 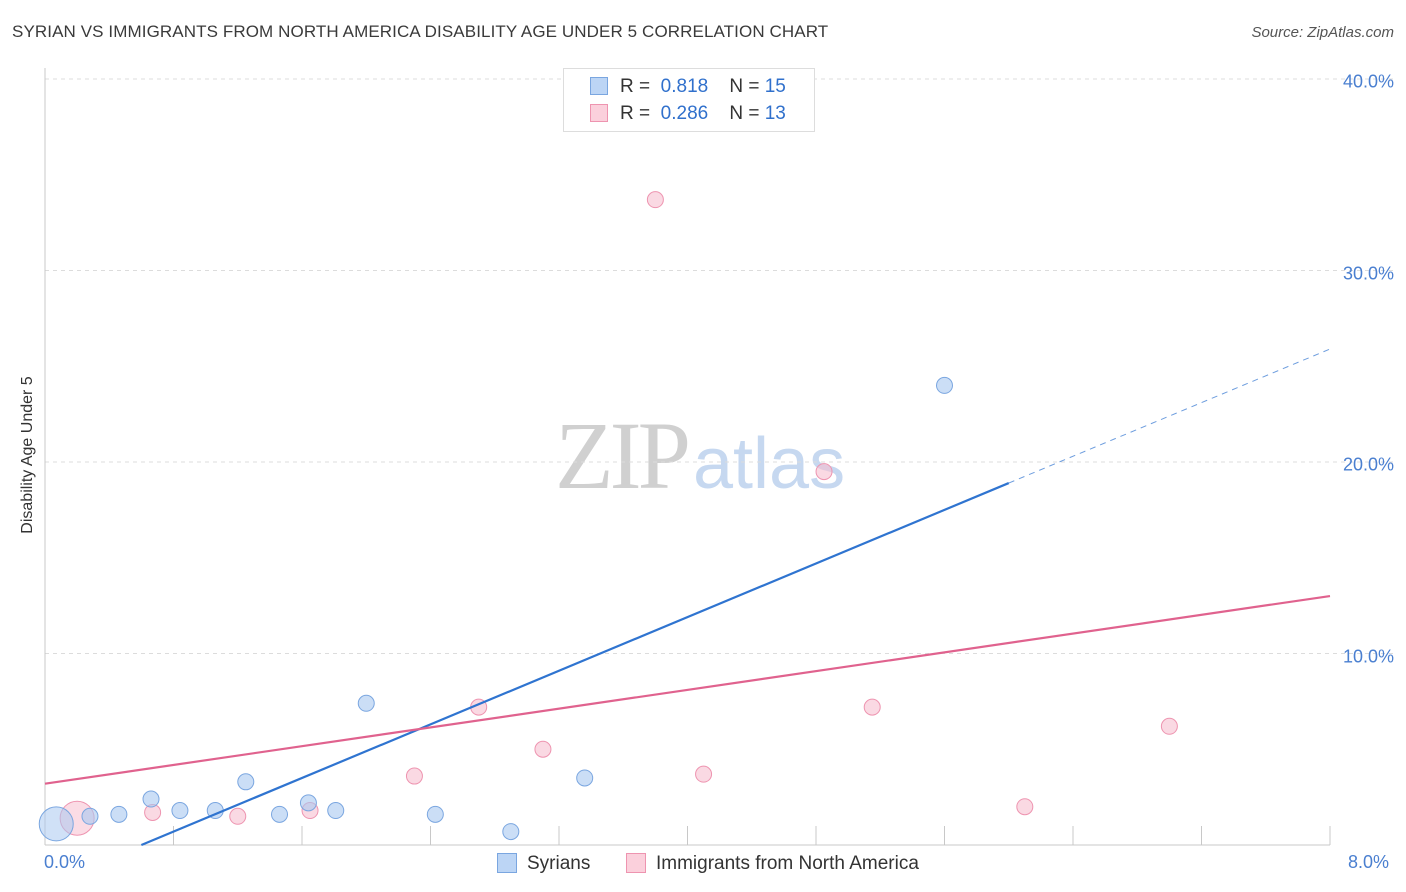 What do you see at coordinates (1368, 81) in the screenshot?
I see `y-tick-label-3: 40.0%` at bounding box center [1368, 81].